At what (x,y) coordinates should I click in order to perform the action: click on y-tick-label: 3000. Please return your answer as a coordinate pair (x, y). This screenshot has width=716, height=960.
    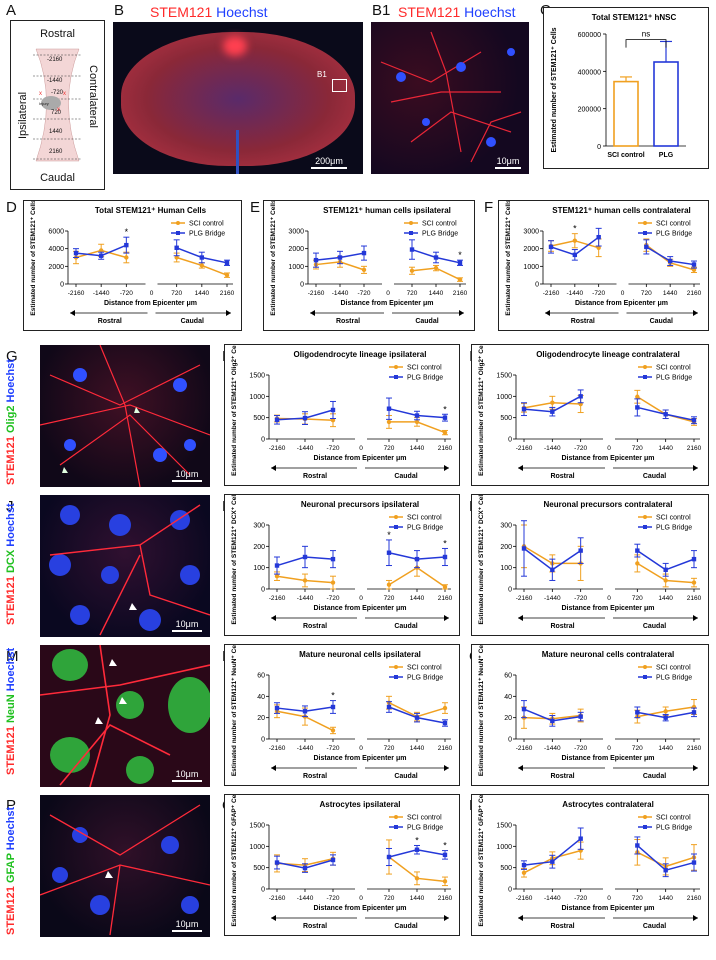
    Looking at the image, I should click on (296, 232).